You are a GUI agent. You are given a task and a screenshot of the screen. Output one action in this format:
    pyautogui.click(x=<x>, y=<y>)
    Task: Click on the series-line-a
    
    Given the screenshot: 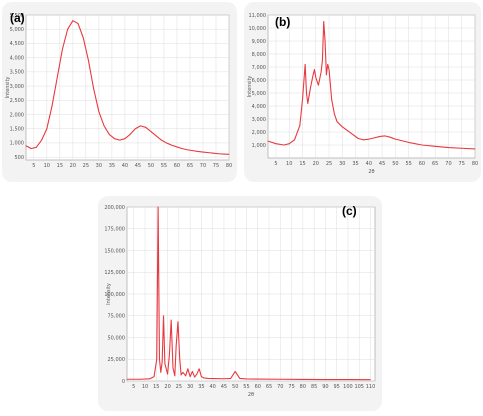 What is the action you would take?
    pyautogui.click(x=127, y=87)
    